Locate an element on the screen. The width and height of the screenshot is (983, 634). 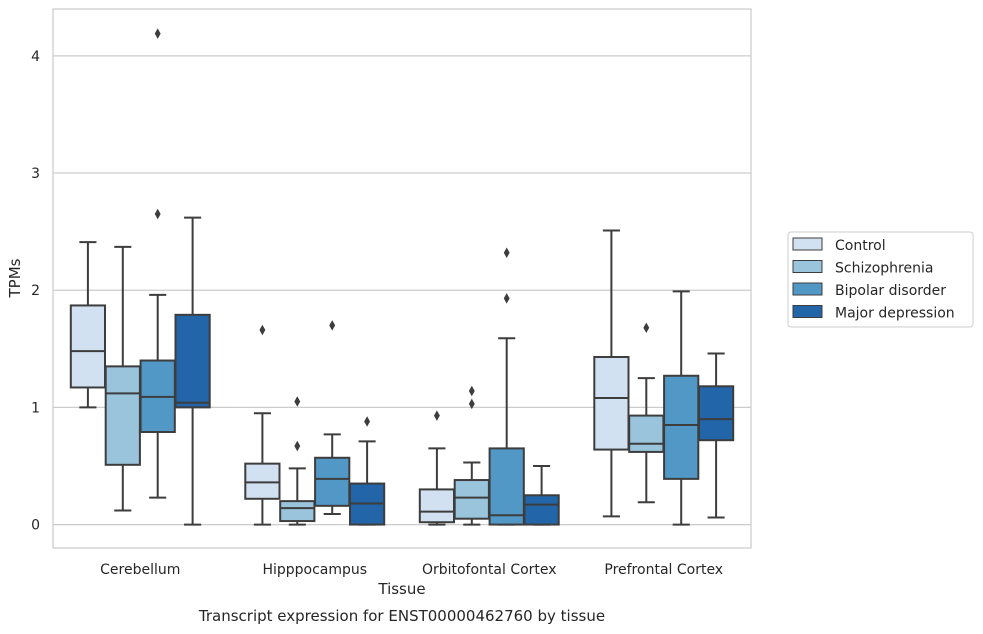
y-tick-label: 0 is located at coordinates (35, 526).